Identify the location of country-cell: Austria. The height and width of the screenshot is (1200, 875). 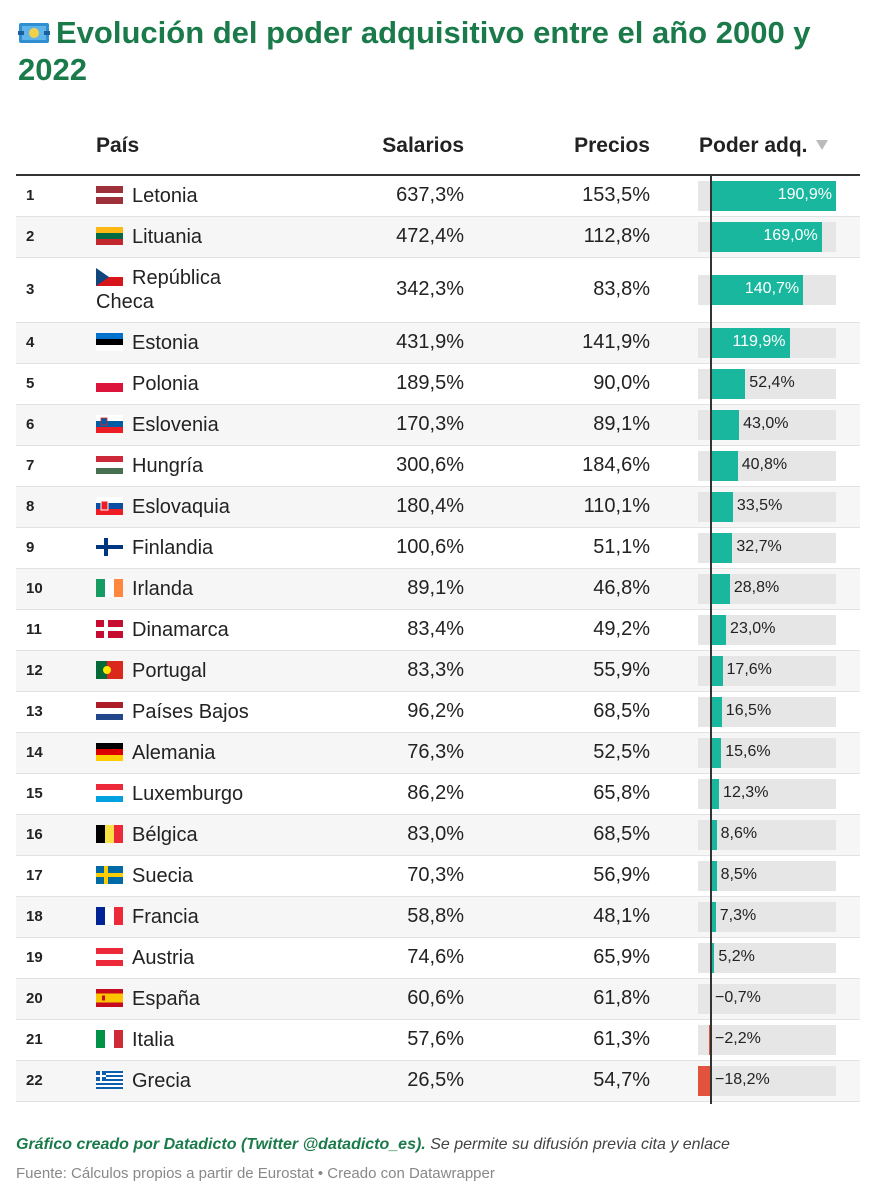
(191, 958).